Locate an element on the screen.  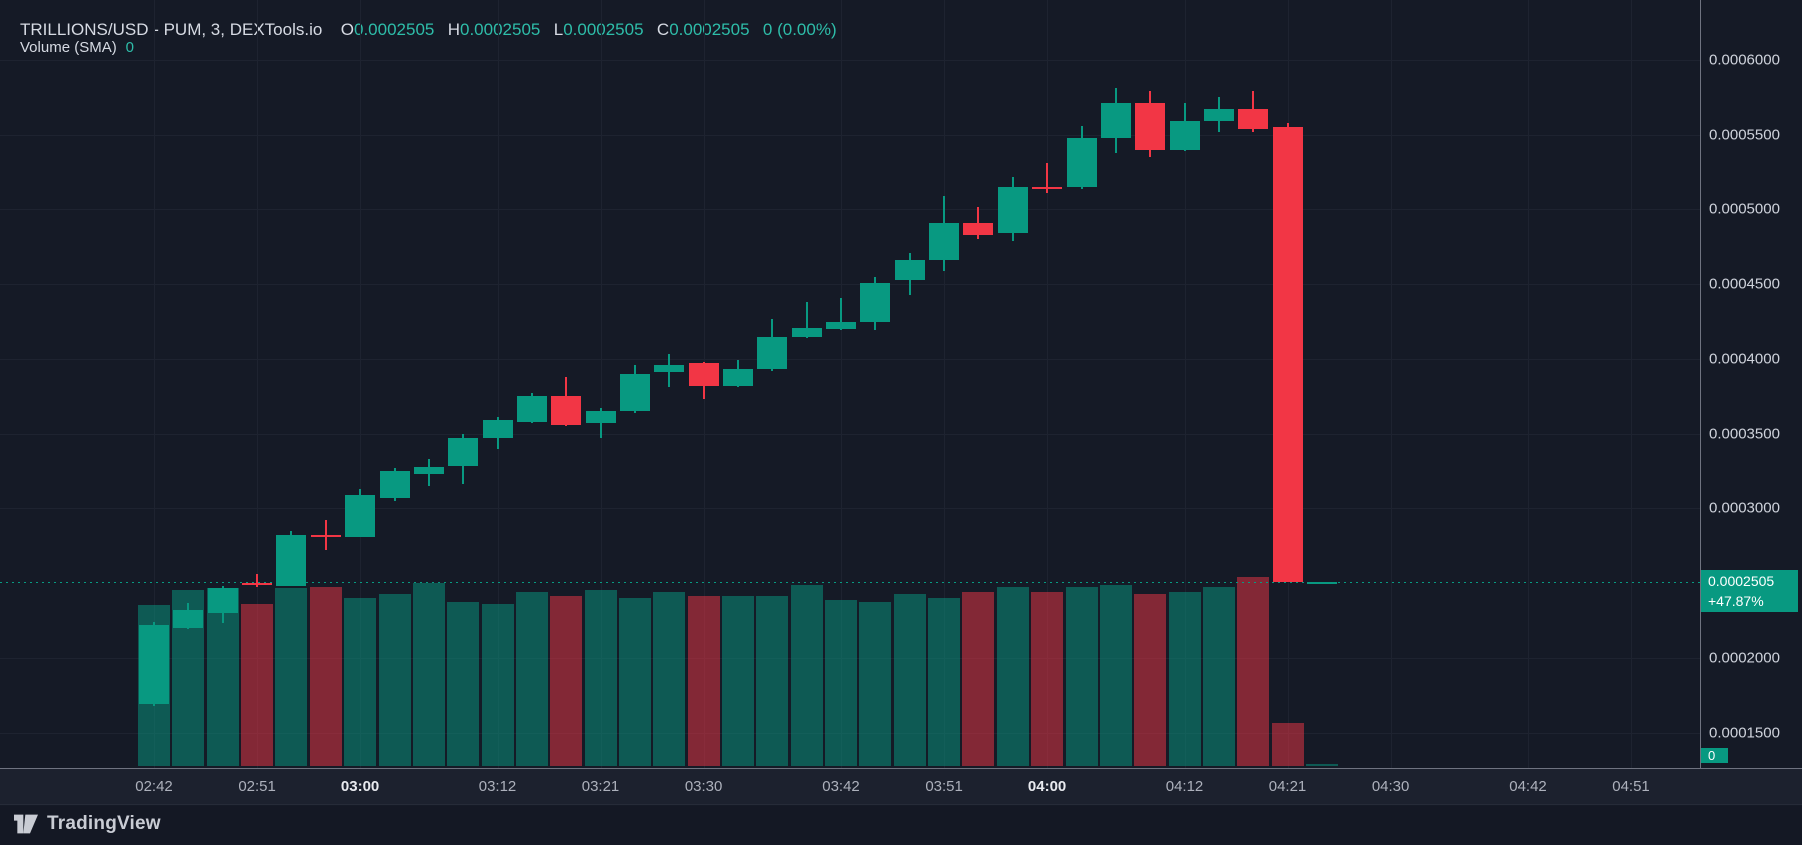
badge-change: +47.87% is located at coordinates (1736, 601).